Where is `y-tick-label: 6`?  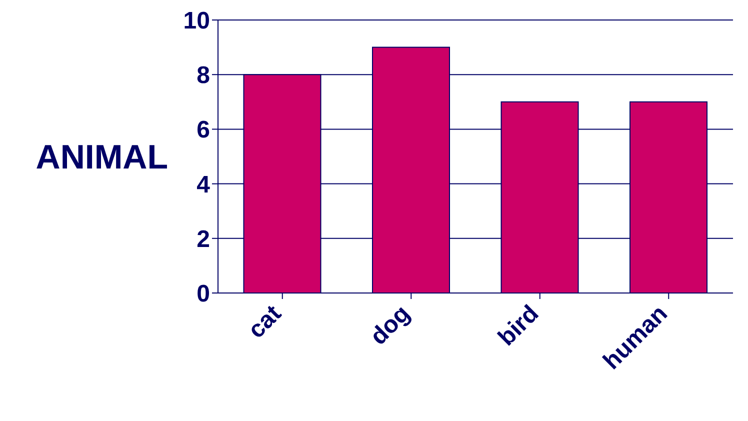 y-tick-label: 6 is located at coordinates (203, 130).